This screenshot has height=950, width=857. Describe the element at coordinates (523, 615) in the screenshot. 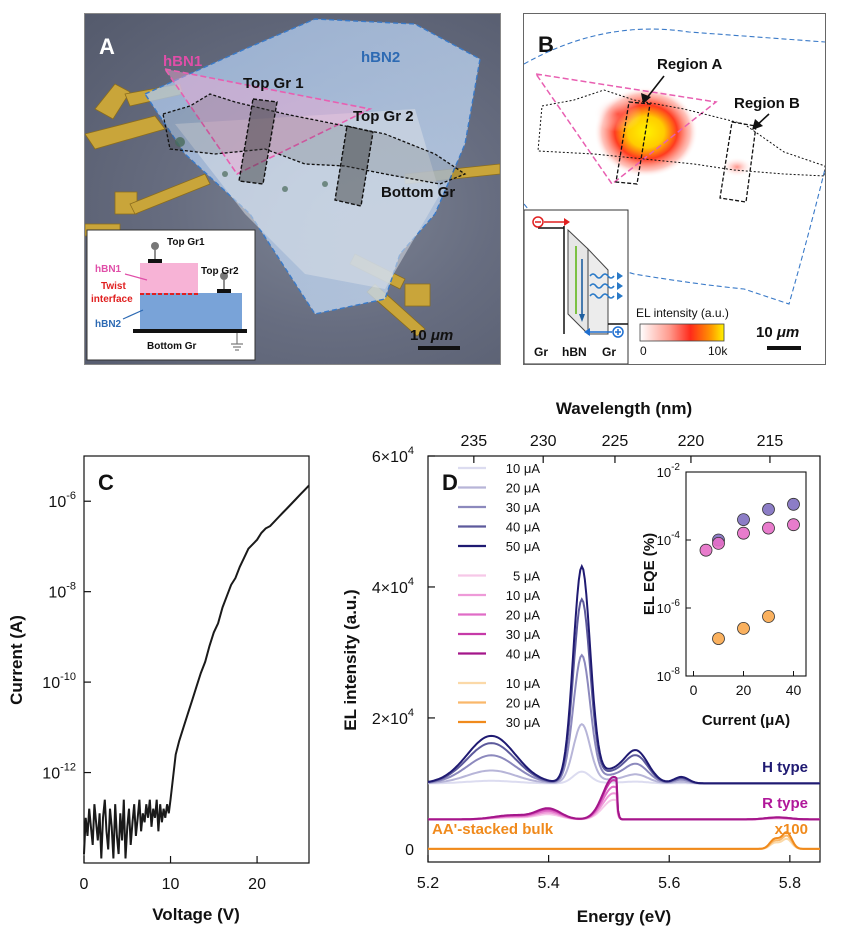

I see `legend-label-1-2: 20 μA` at that location.